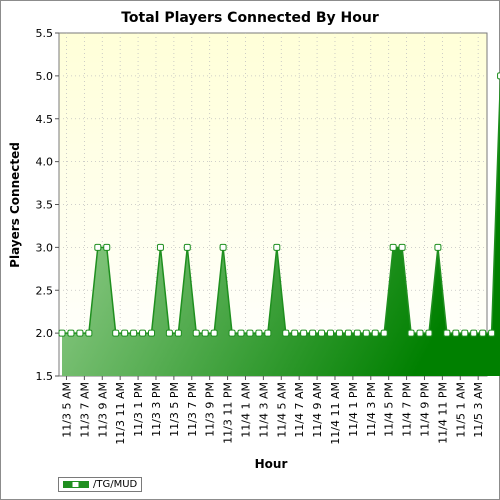 The width and height of the screenshot is (500, 500). Describe the element at coordinates (66, 410) in the screenshot. I see `x-tick-label: 11/3 5 AM` at that location.